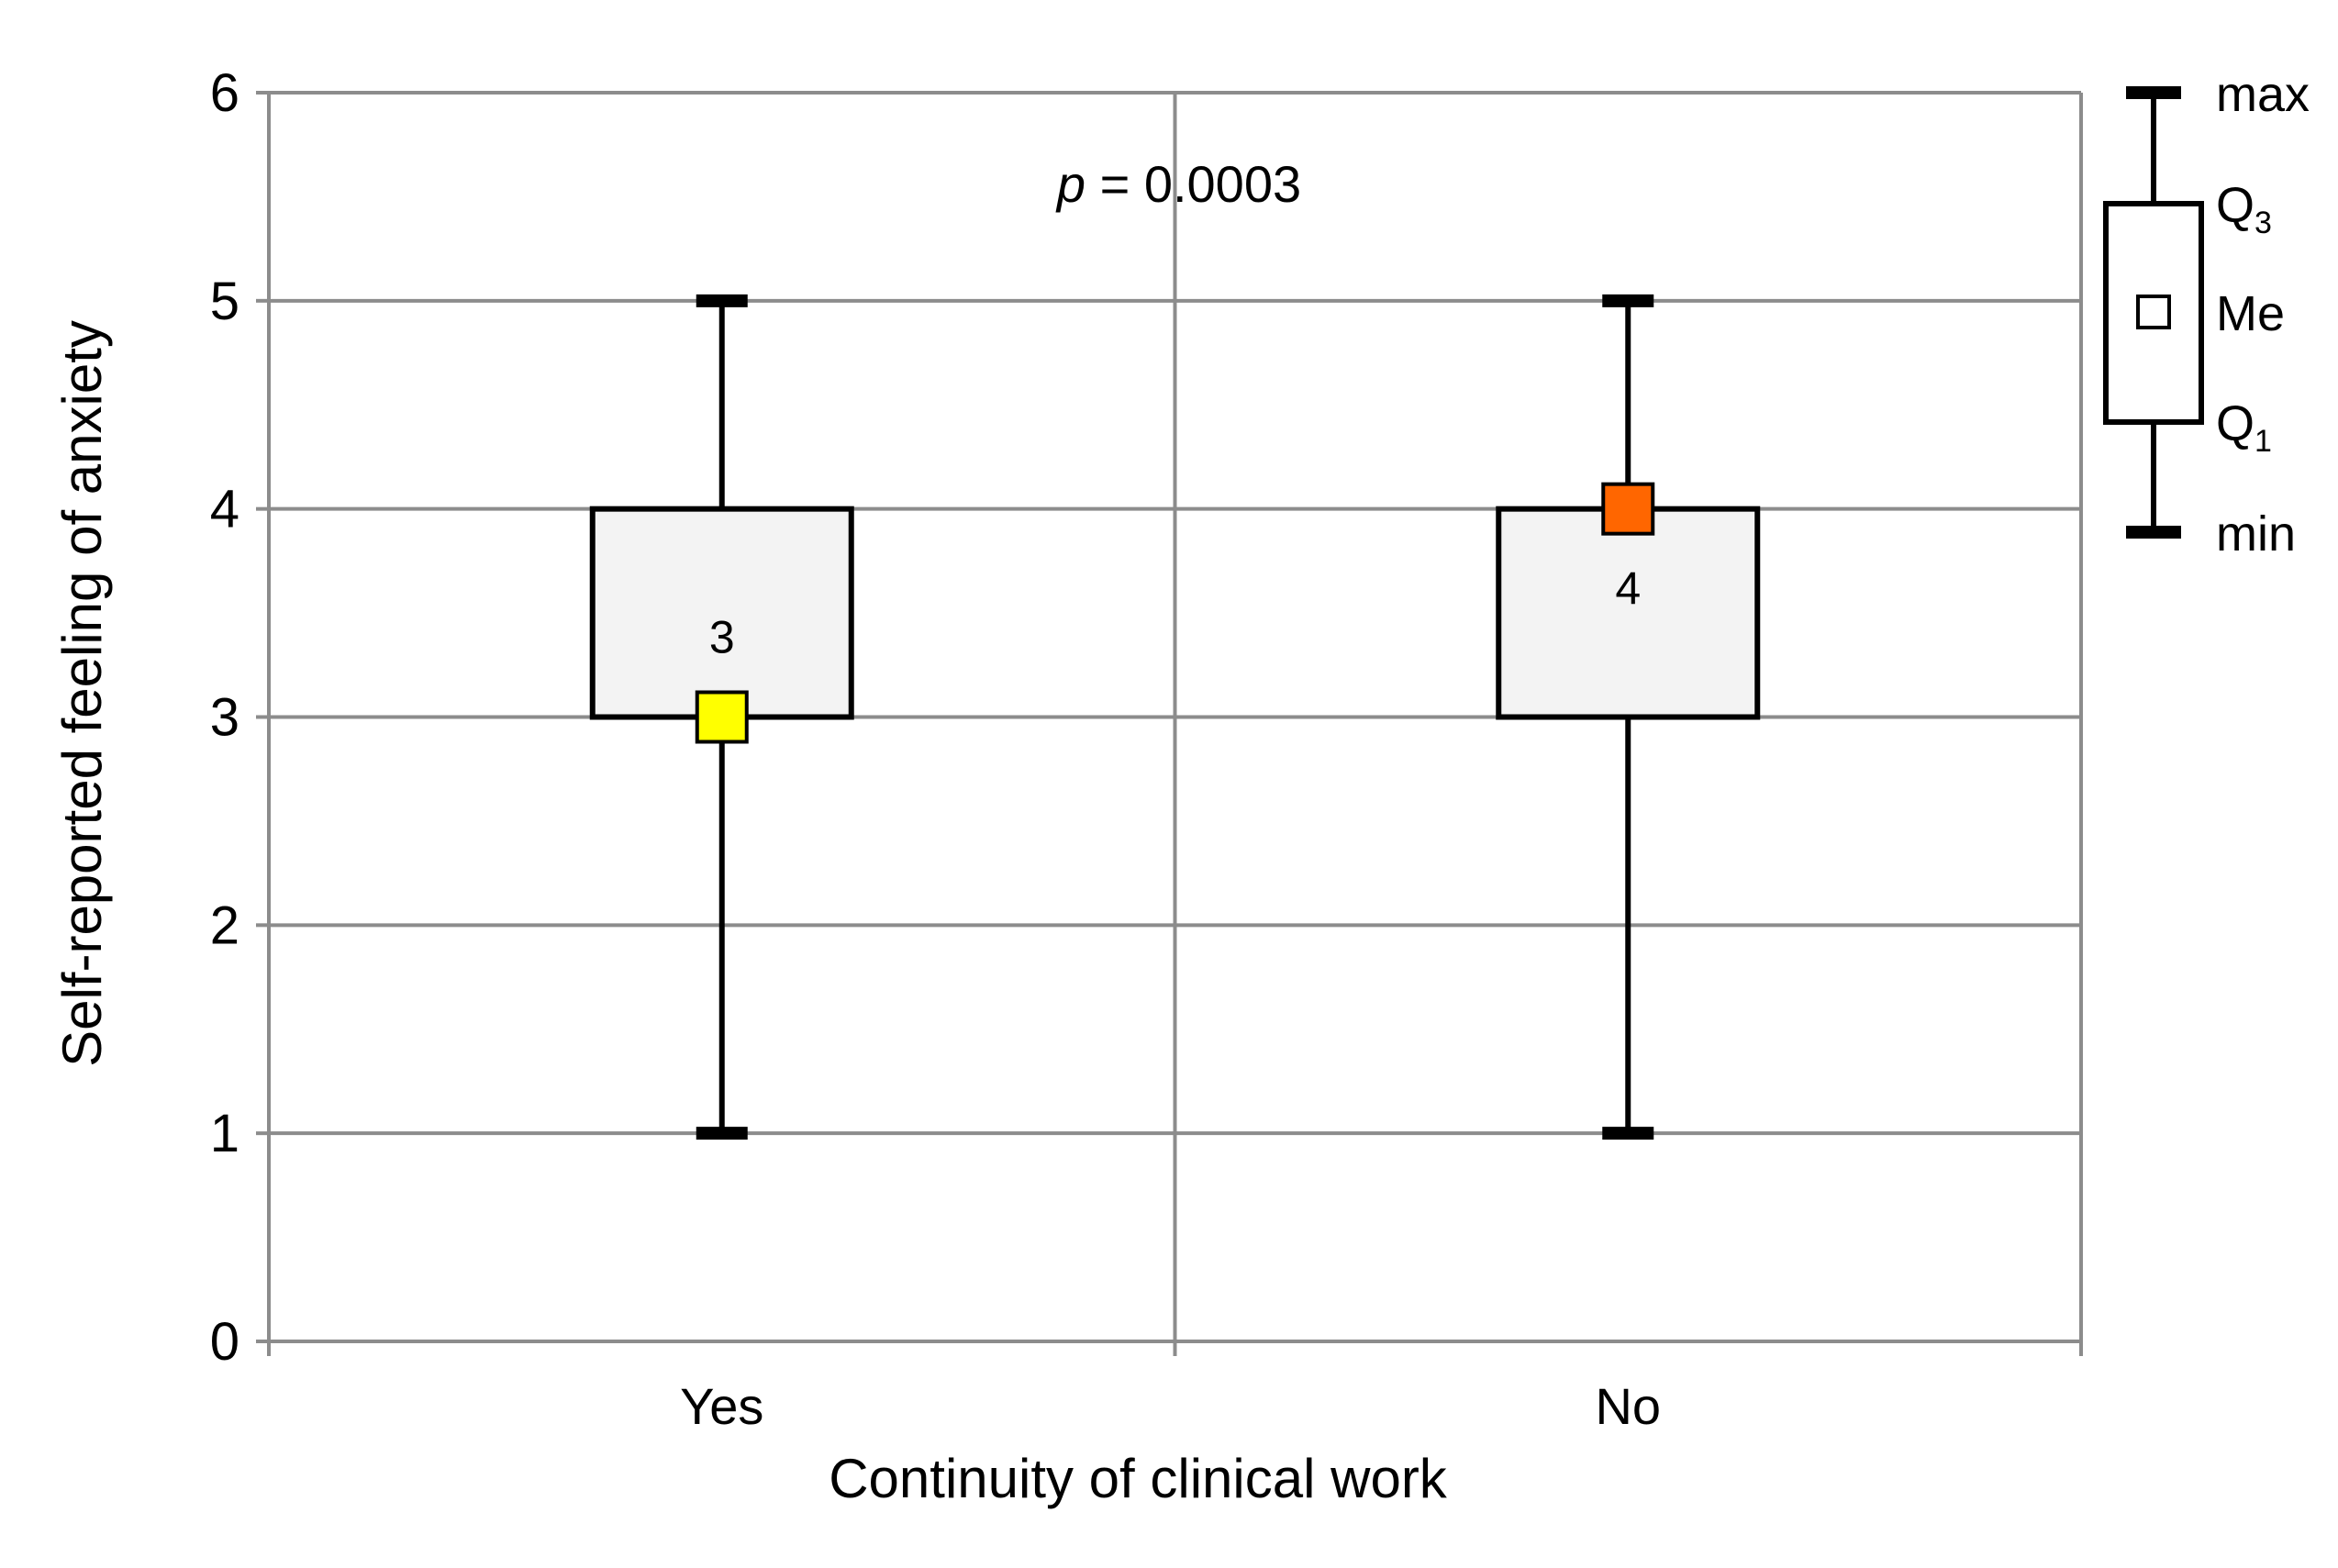 This screenshot has height=1568, width=2338. Describe the element at coordinates (224, 925) in the screenshot. I see `y-tick-label: 2` at that location.